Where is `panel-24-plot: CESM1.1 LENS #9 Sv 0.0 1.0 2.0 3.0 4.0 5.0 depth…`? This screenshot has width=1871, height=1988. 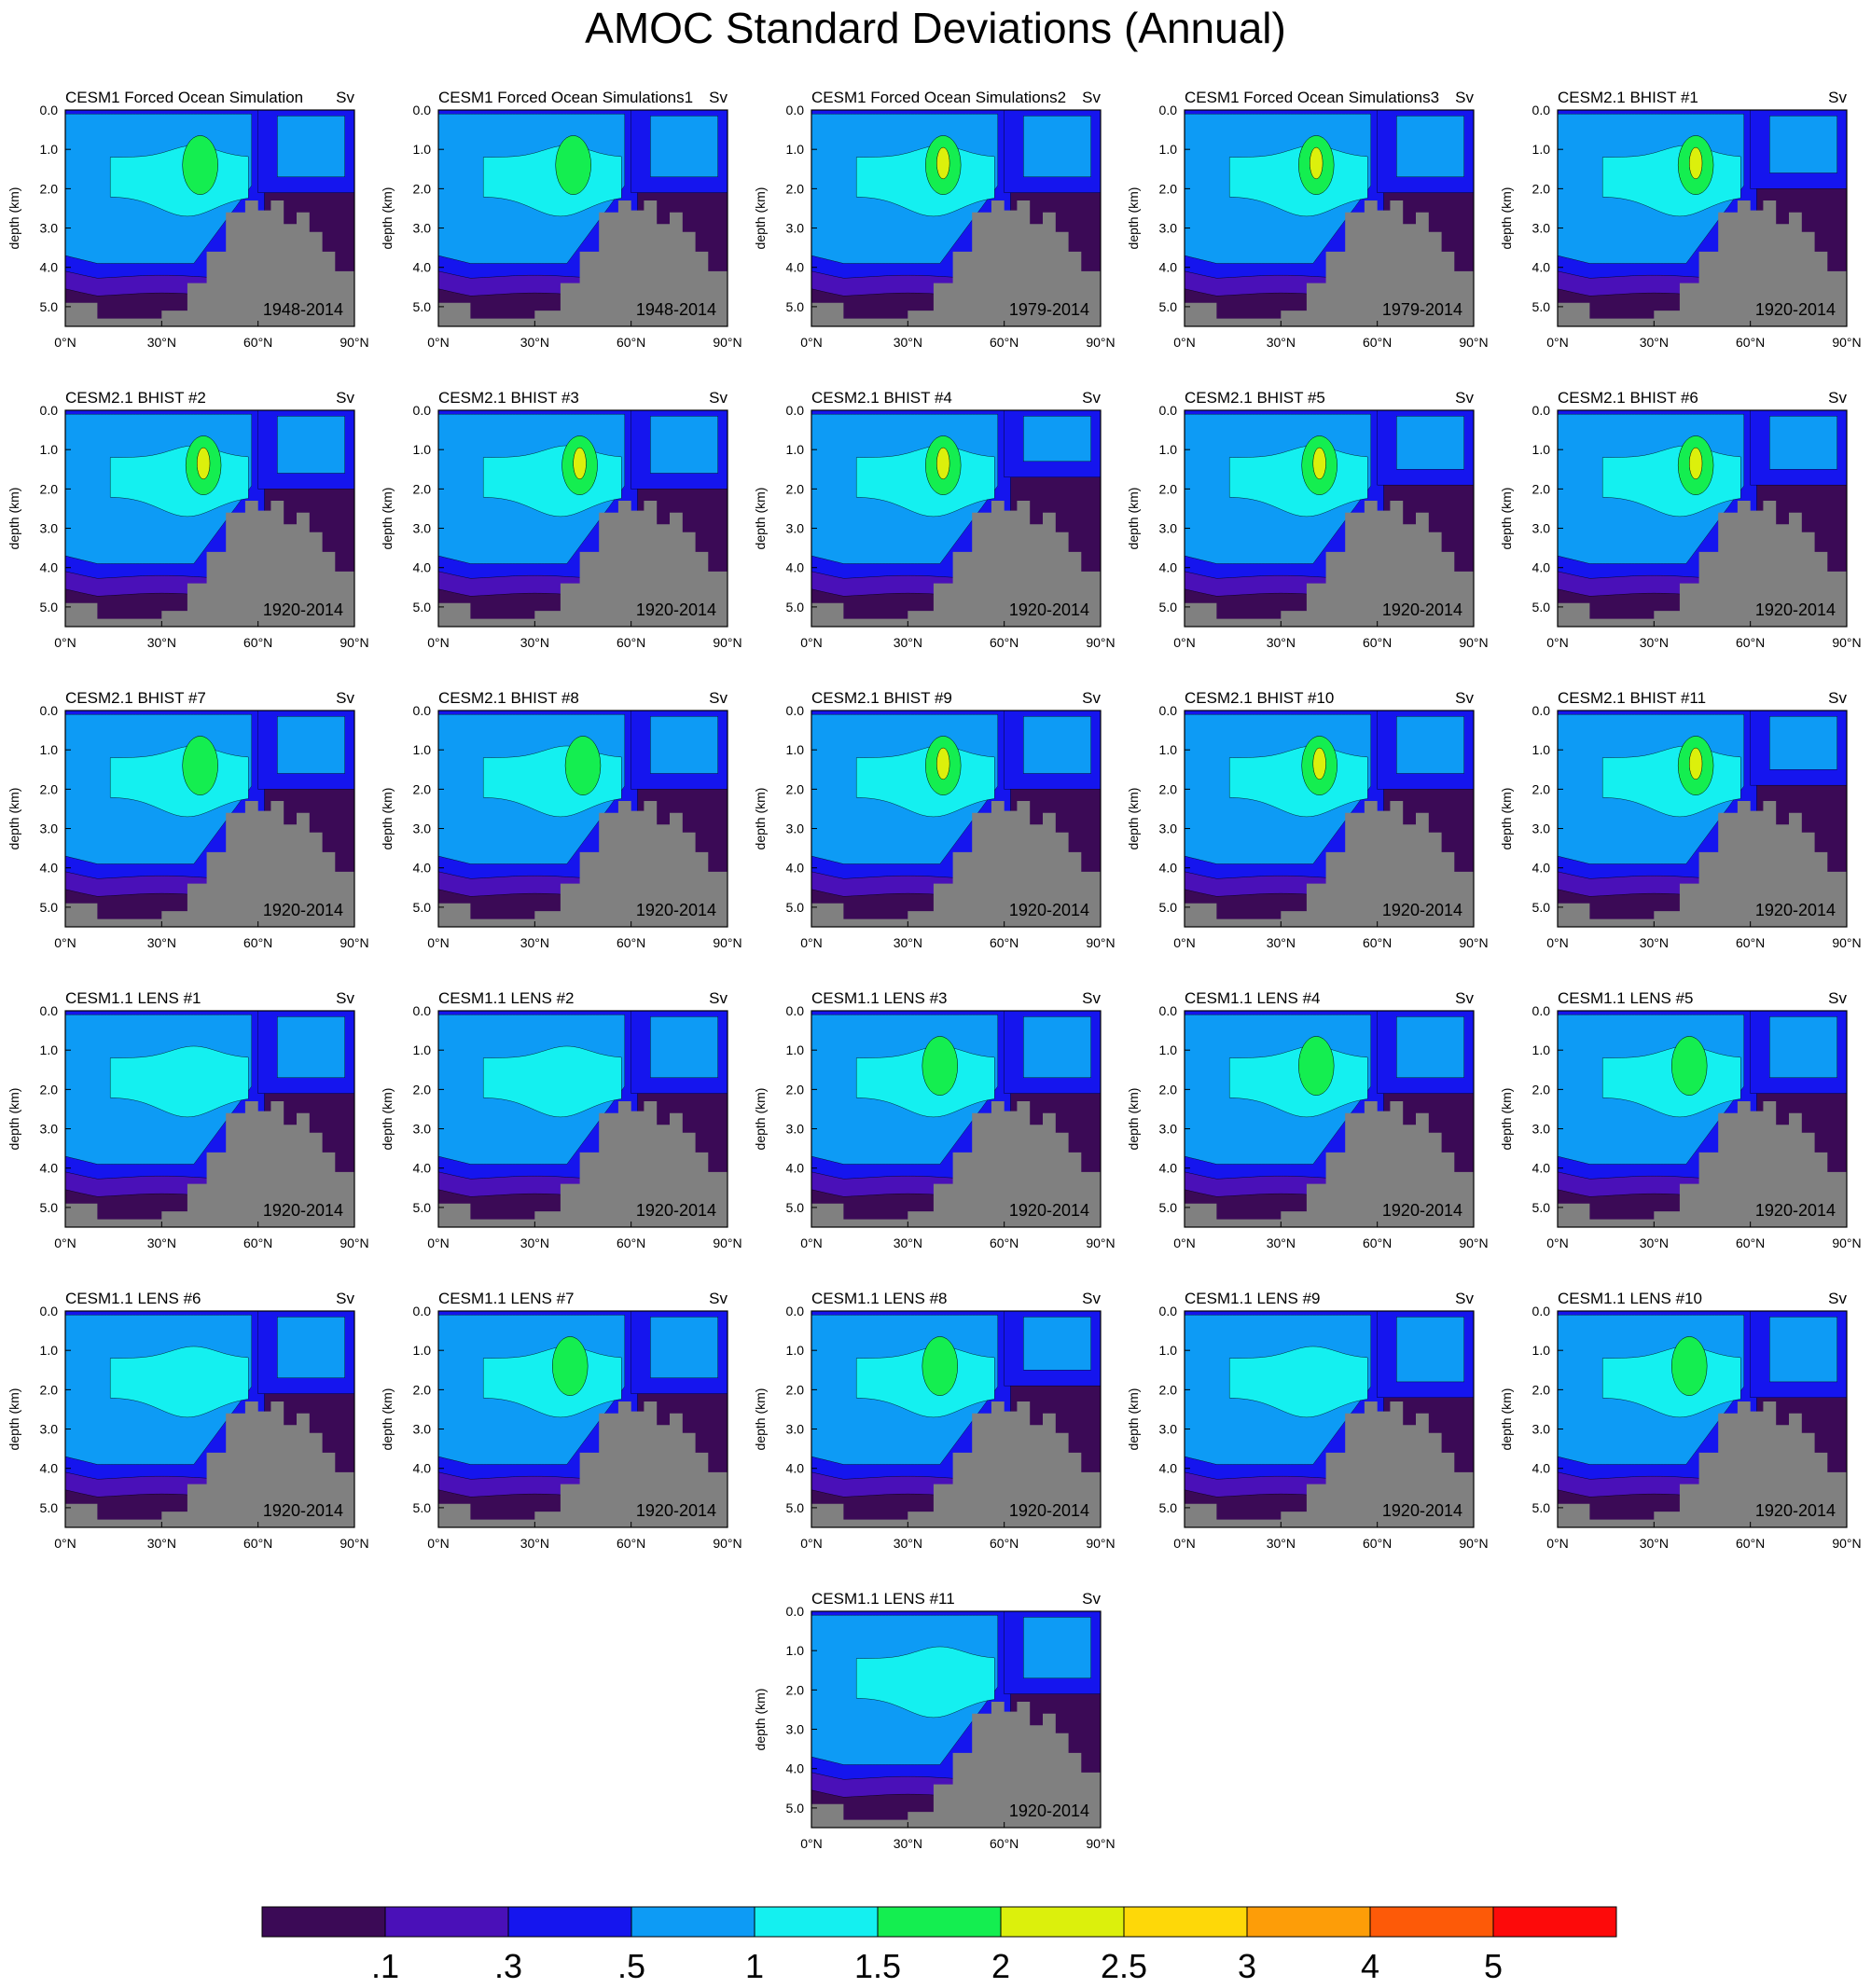
panel-24-plot: CESM1.1 LENS #9 Sv 0.0 1.0 2.0 3.0 4.0 5.0 depth… is located at coordinates (1307, 1420).